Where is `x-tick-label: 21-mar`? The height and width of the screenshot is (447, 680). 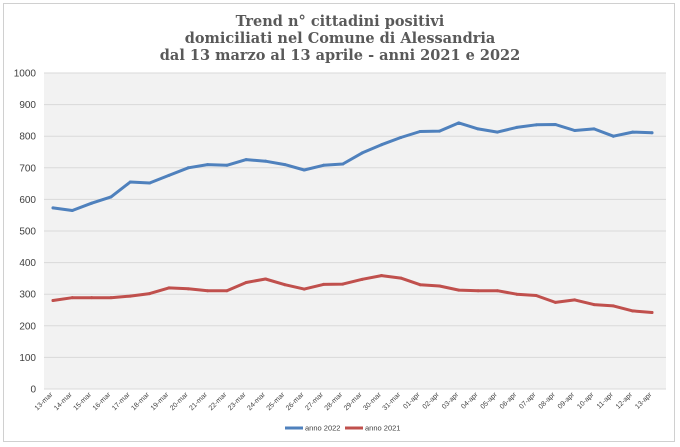
x-tick-label: 21-mar is located at coordinates (198, 401).